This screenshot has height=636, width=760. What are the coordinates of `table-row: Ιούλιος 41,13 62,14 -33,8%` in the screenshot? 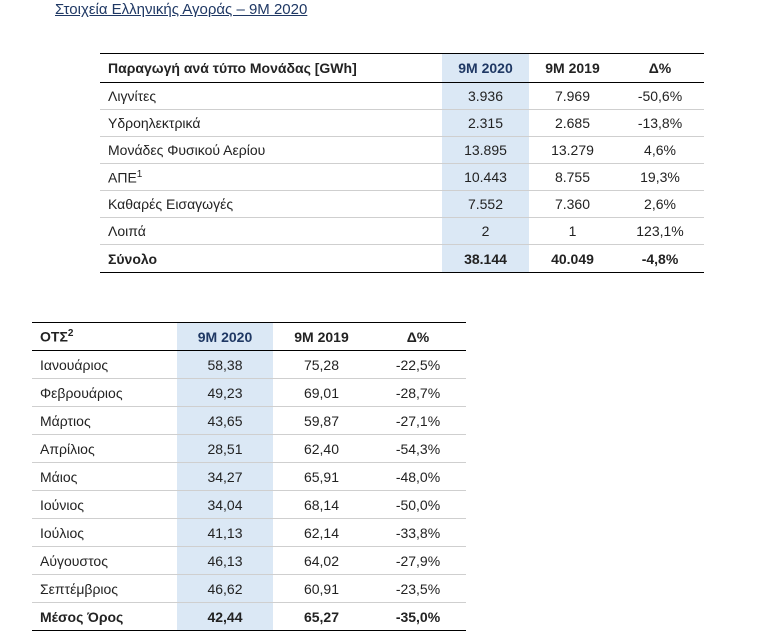 It's located at (249, 532).